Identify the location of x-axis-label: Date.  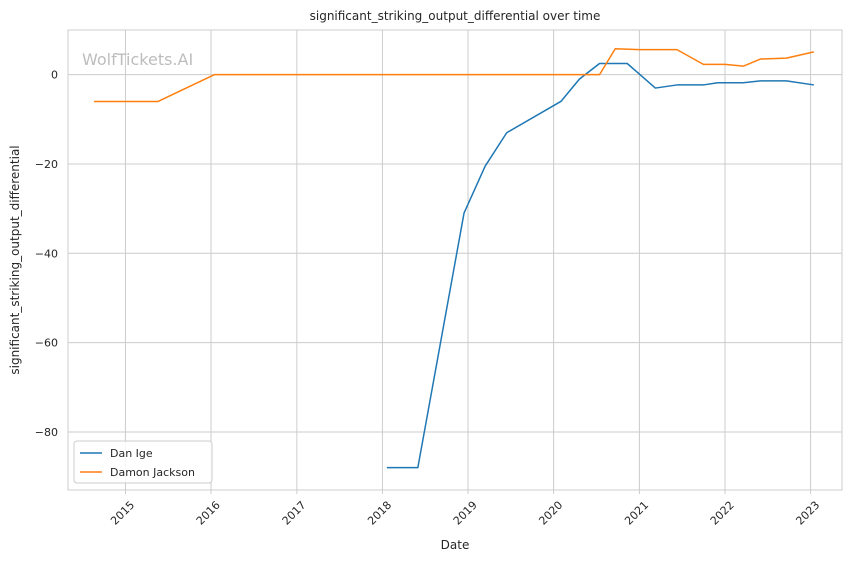
(455, 545).